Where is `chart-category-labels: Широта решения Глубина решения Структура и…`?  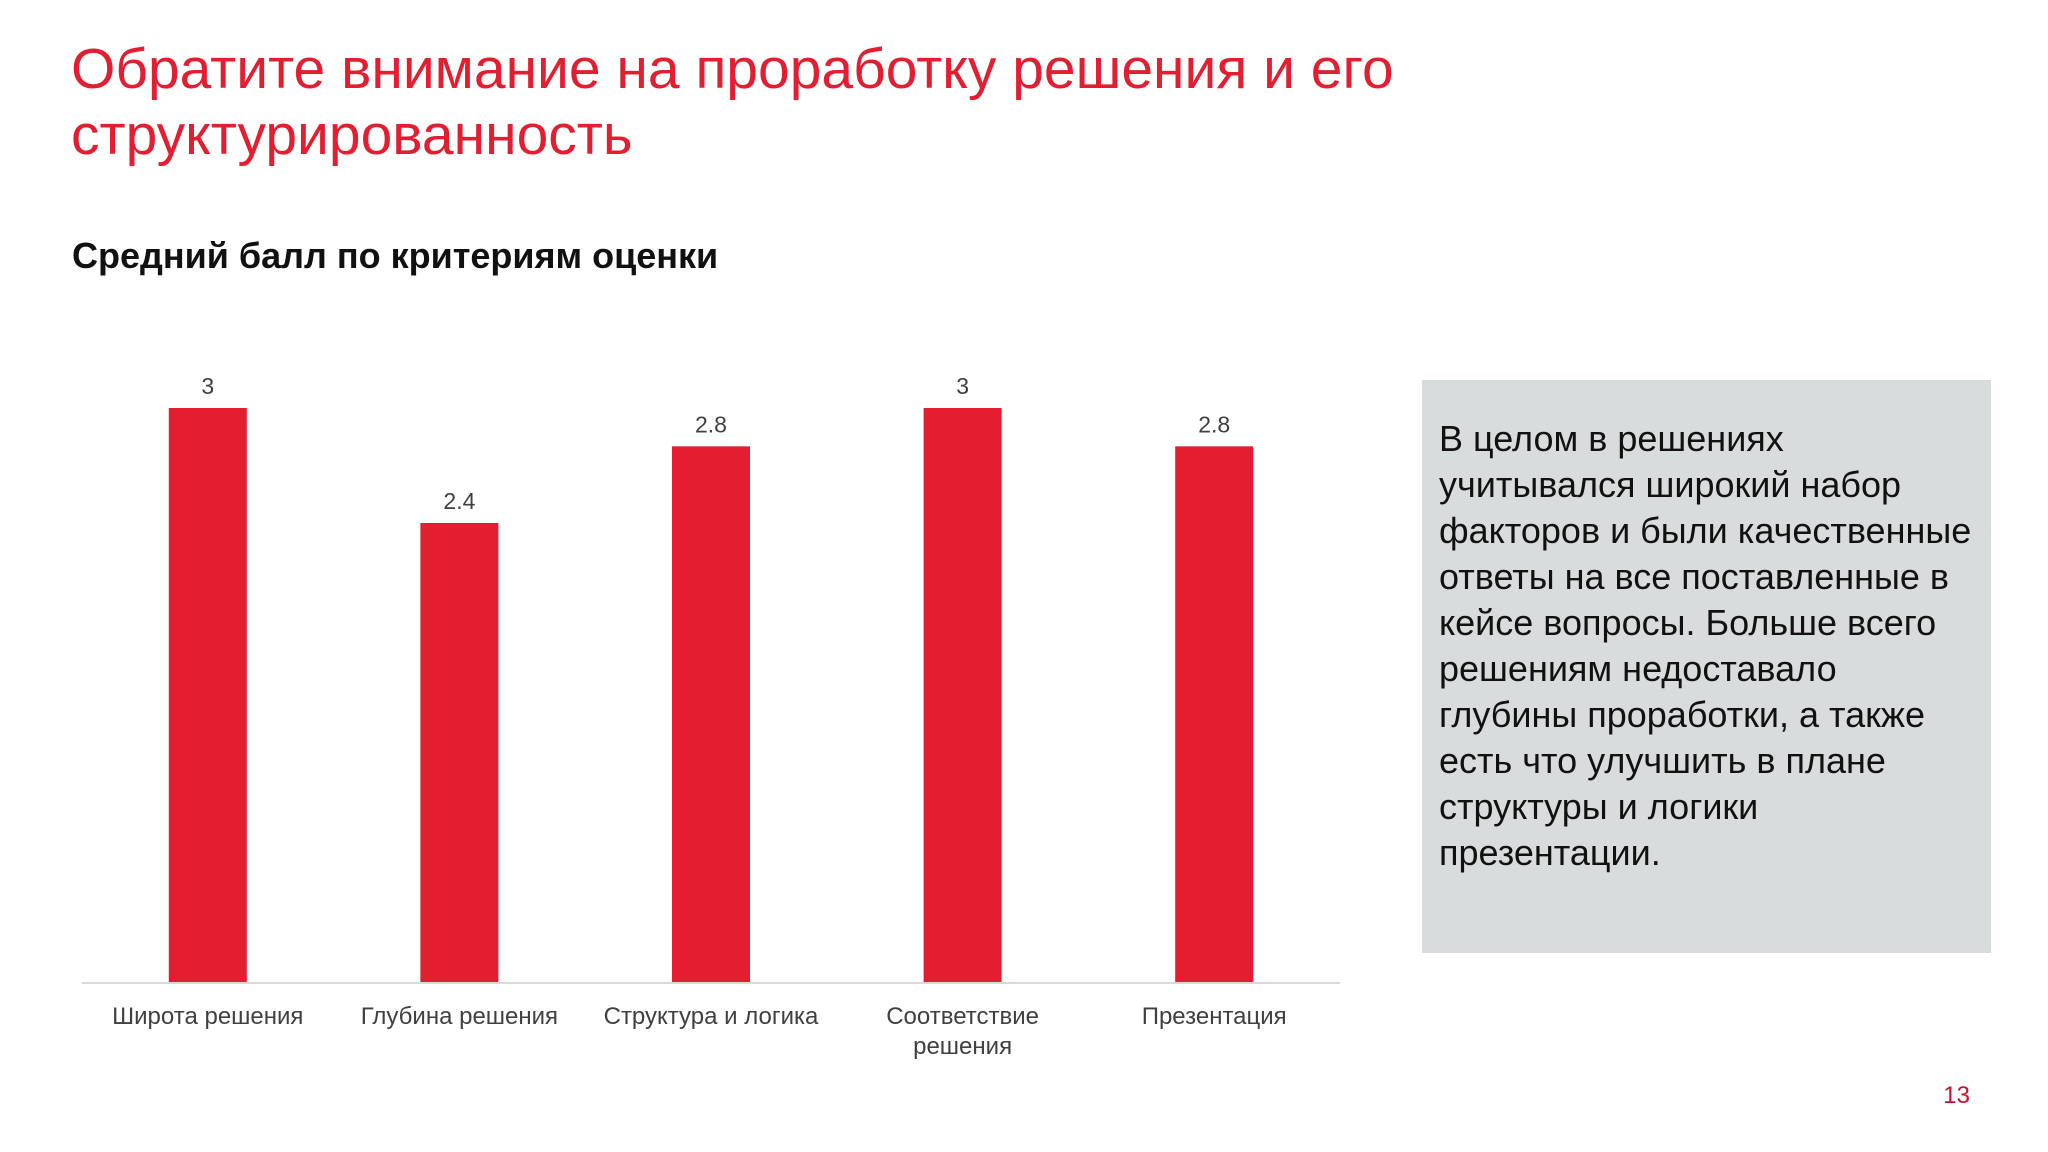 chart-category-labels: Широта решения Глубина решения Структура и… is located at coordinates (699, 1031).